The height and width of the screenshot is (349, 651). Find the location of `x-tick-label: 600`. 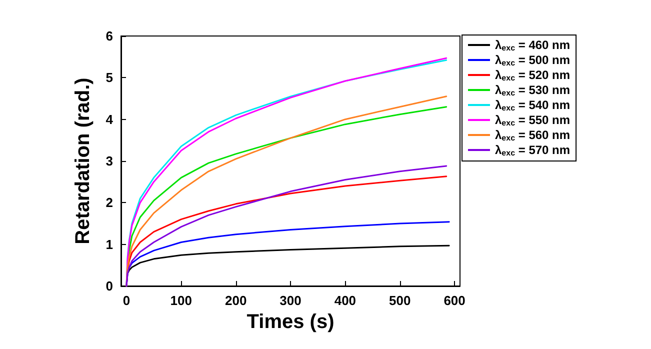

x-tick-label: 600 is located at coordinates (455, 300).